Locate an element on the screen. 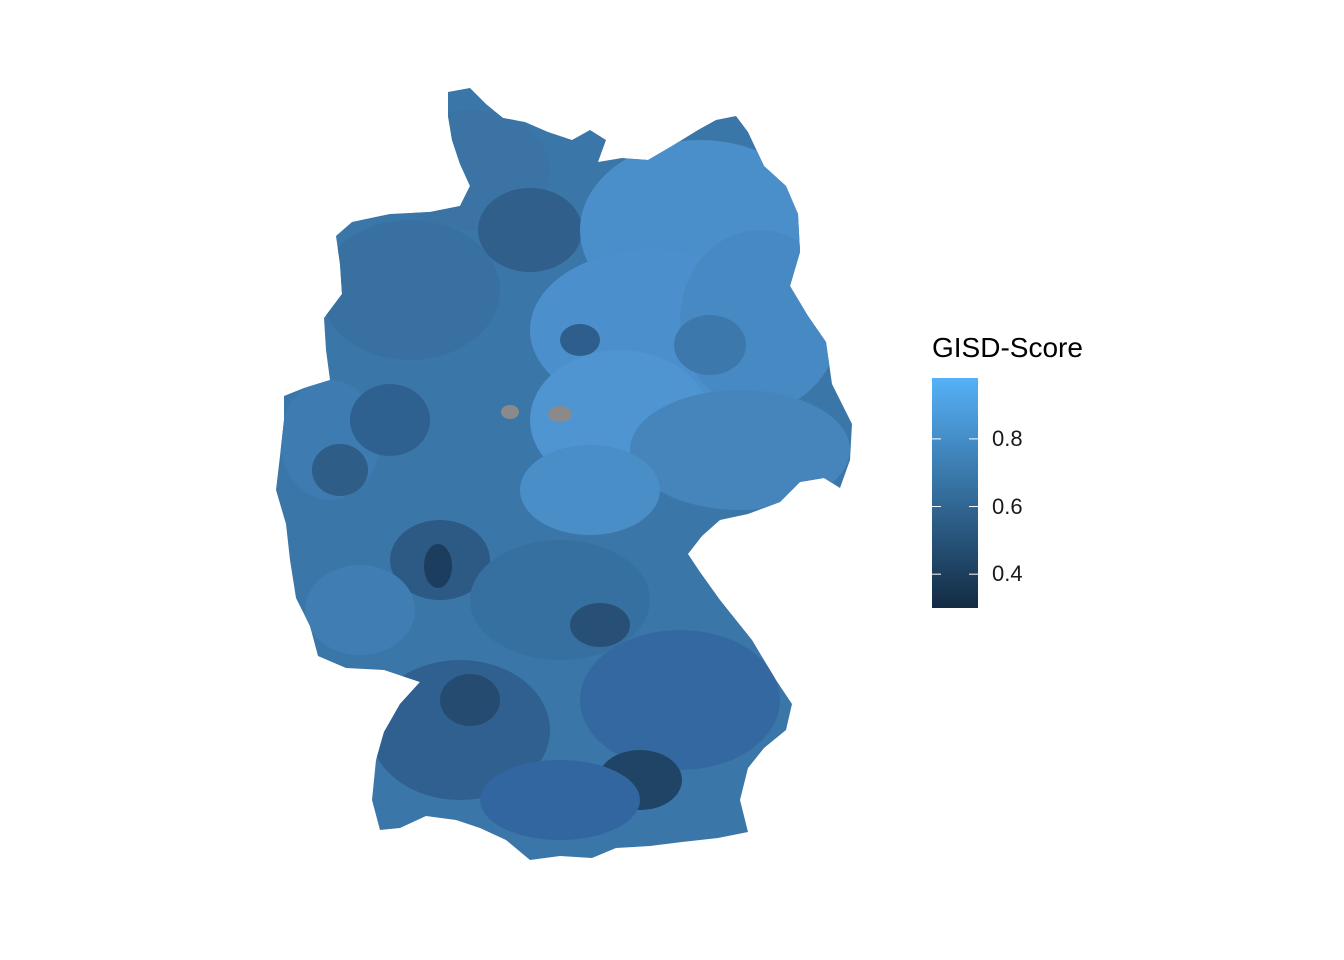 This screenshot has width=1344, height=960. region-baden-wuerttemberg is located at coordinates (460, 730).